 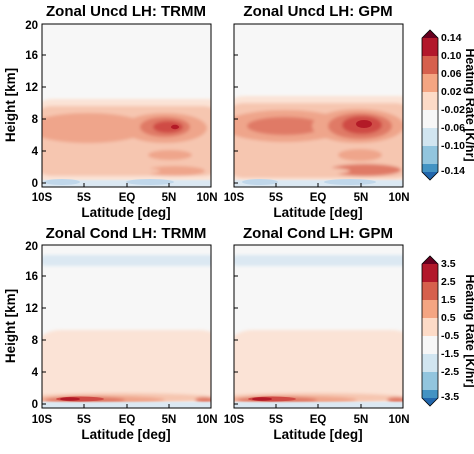 I want to click on panel-title: Zonal Uncd LH: TRMM, so click(x=126, y=11).